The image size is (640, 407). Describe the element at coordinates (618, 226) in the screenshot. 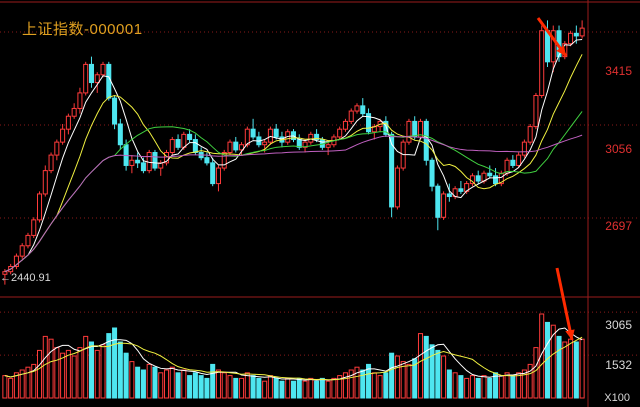

I see `price-tick-label-low: 2697` at that location.